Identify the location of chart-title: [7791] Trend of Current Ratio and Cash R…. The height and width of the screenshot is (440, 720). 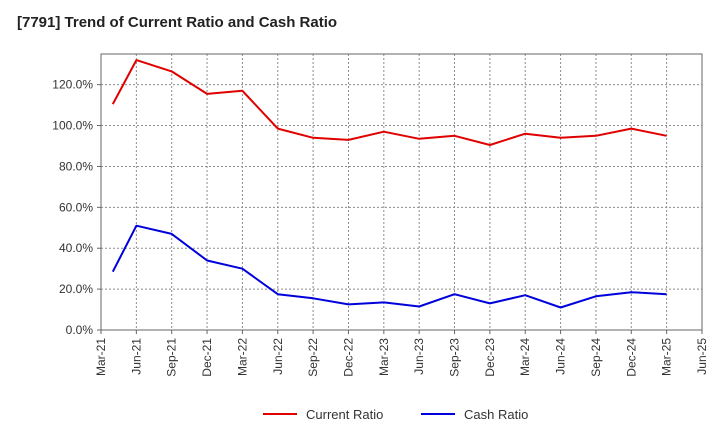
(177, 22).